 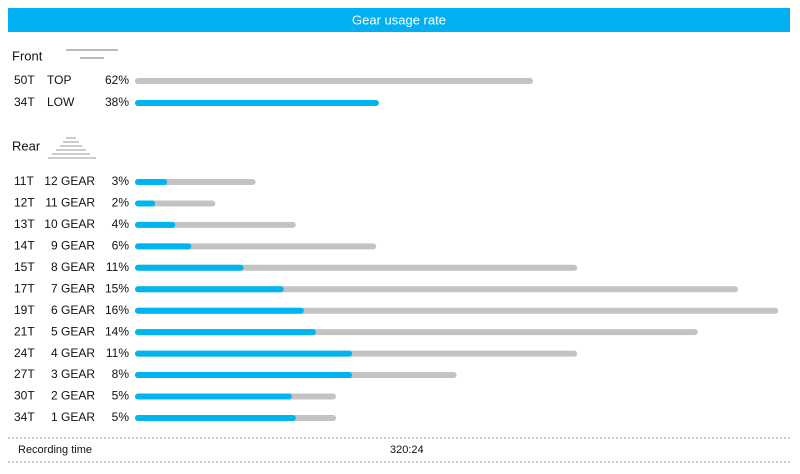 What do you see at coordinates (24, 224) in the screenshot?
I see `cog: 13T` at bounding box center [24, 224].